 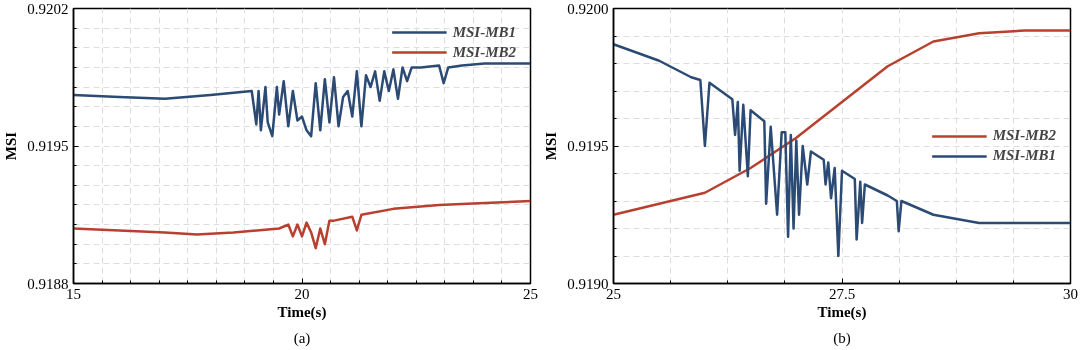 What do you see at coordinates (842, 338) in the screenshot?
I see `text: (b)` at bounding box center [842, 338].